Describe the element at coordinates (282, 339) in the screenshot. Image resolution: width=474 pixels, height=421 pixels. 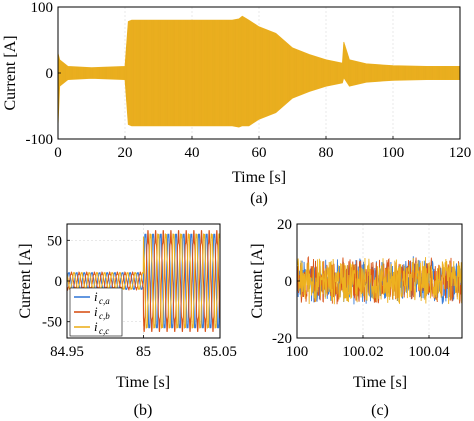
I see `ytick-label-c-0: -20` at that location.